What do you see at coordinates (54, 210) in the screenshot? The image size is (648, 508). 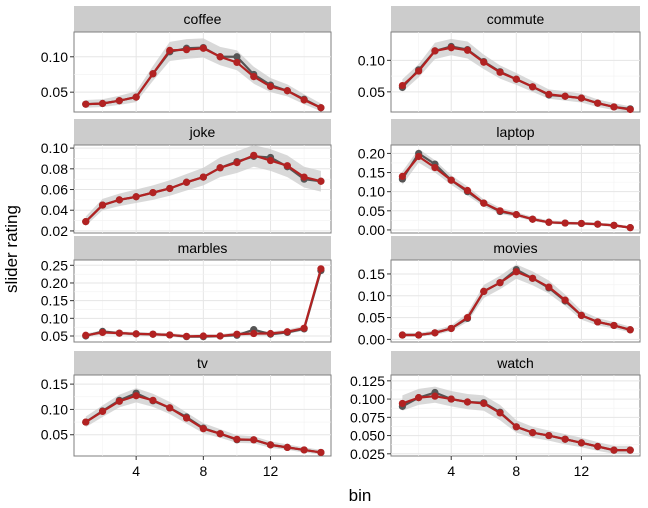 I see `y-tick-label: 0.04` at bounding box center [54, 210].